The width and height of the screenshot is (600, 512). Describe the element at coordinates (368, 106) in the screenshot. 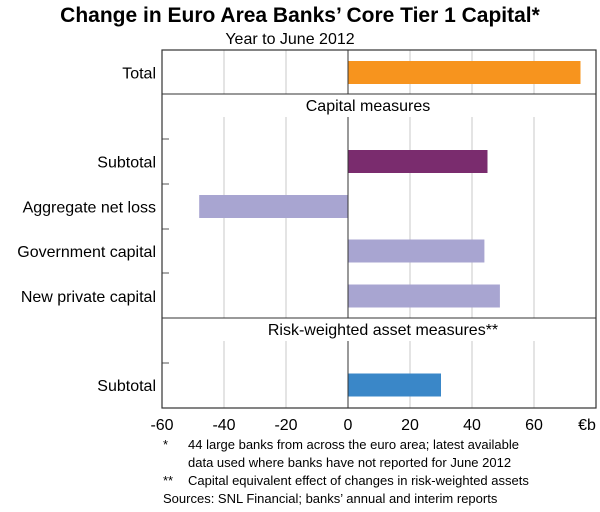

I see `panel-heading: Capital measures` at that location.